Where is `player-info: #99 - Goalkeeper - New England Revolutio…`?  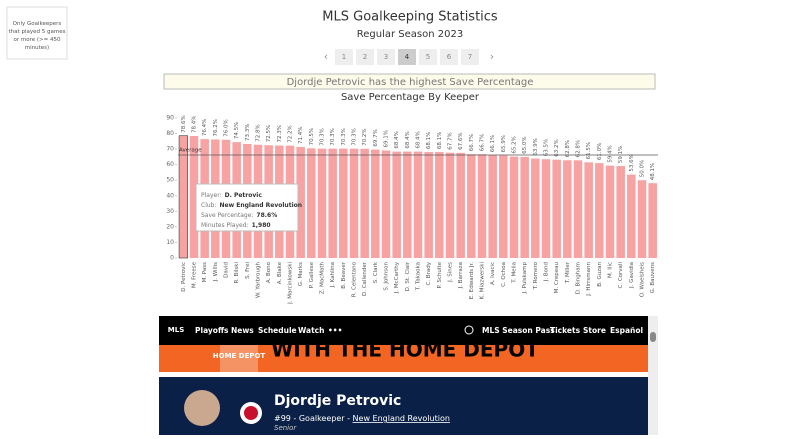 player-info: #99 - Goalkeeper - New England Revolutio… is located at coordinates (362, 418).